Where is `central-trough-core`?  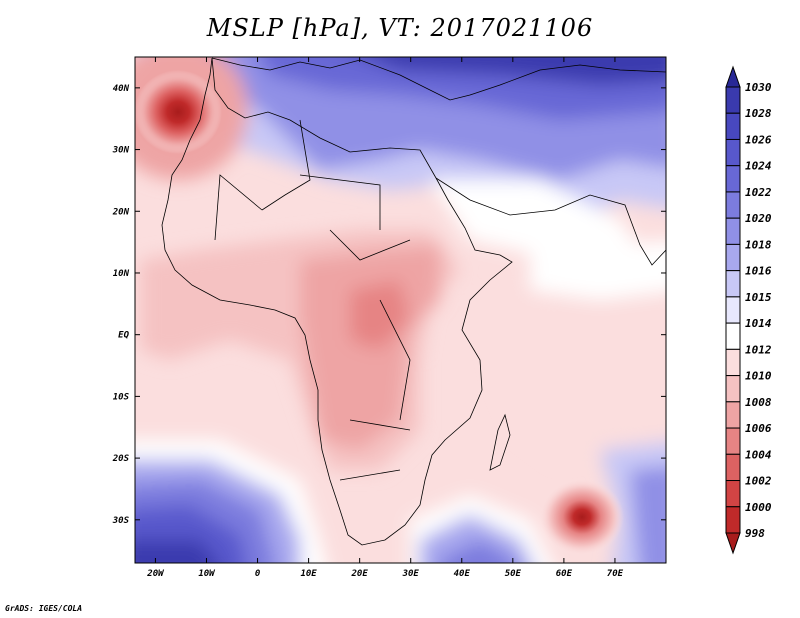 central-trough-core is located at coordinates (380, 315).